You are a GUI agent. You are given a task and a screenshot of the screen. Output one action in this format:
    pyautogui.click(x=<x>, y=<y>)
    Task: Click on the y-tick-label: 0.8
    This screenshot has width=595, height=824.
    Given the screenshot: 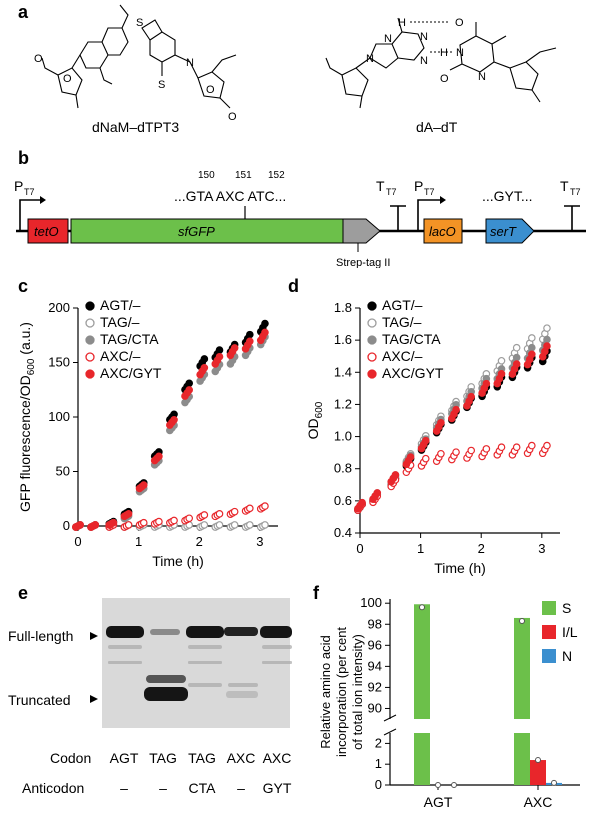 What is the action you would take?
    pyautogui.click(x=343, y=468)
    